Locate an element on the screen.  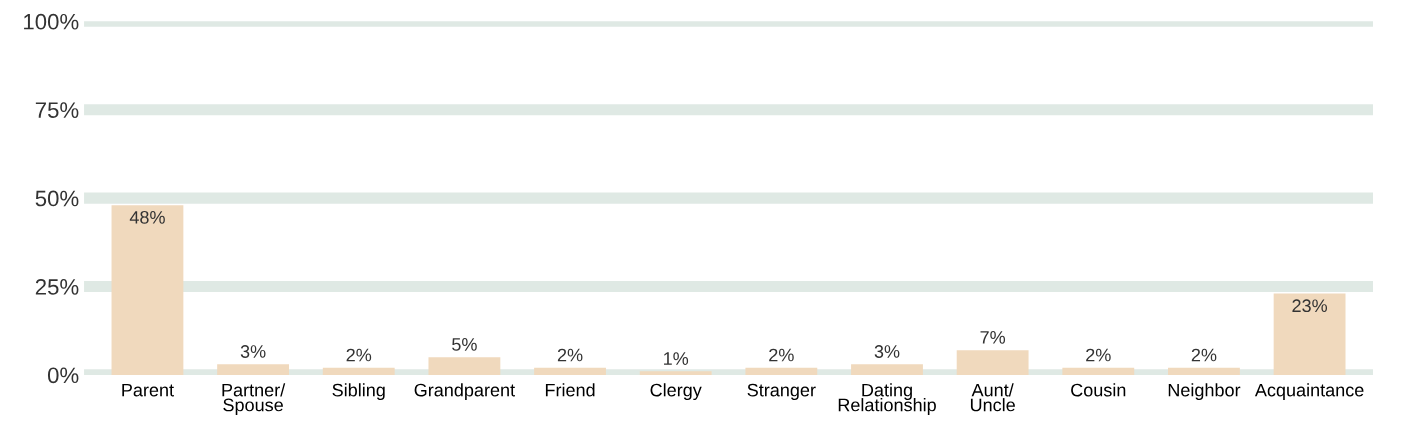
x-tick-label: Friend is located at coordinates (570, 390).